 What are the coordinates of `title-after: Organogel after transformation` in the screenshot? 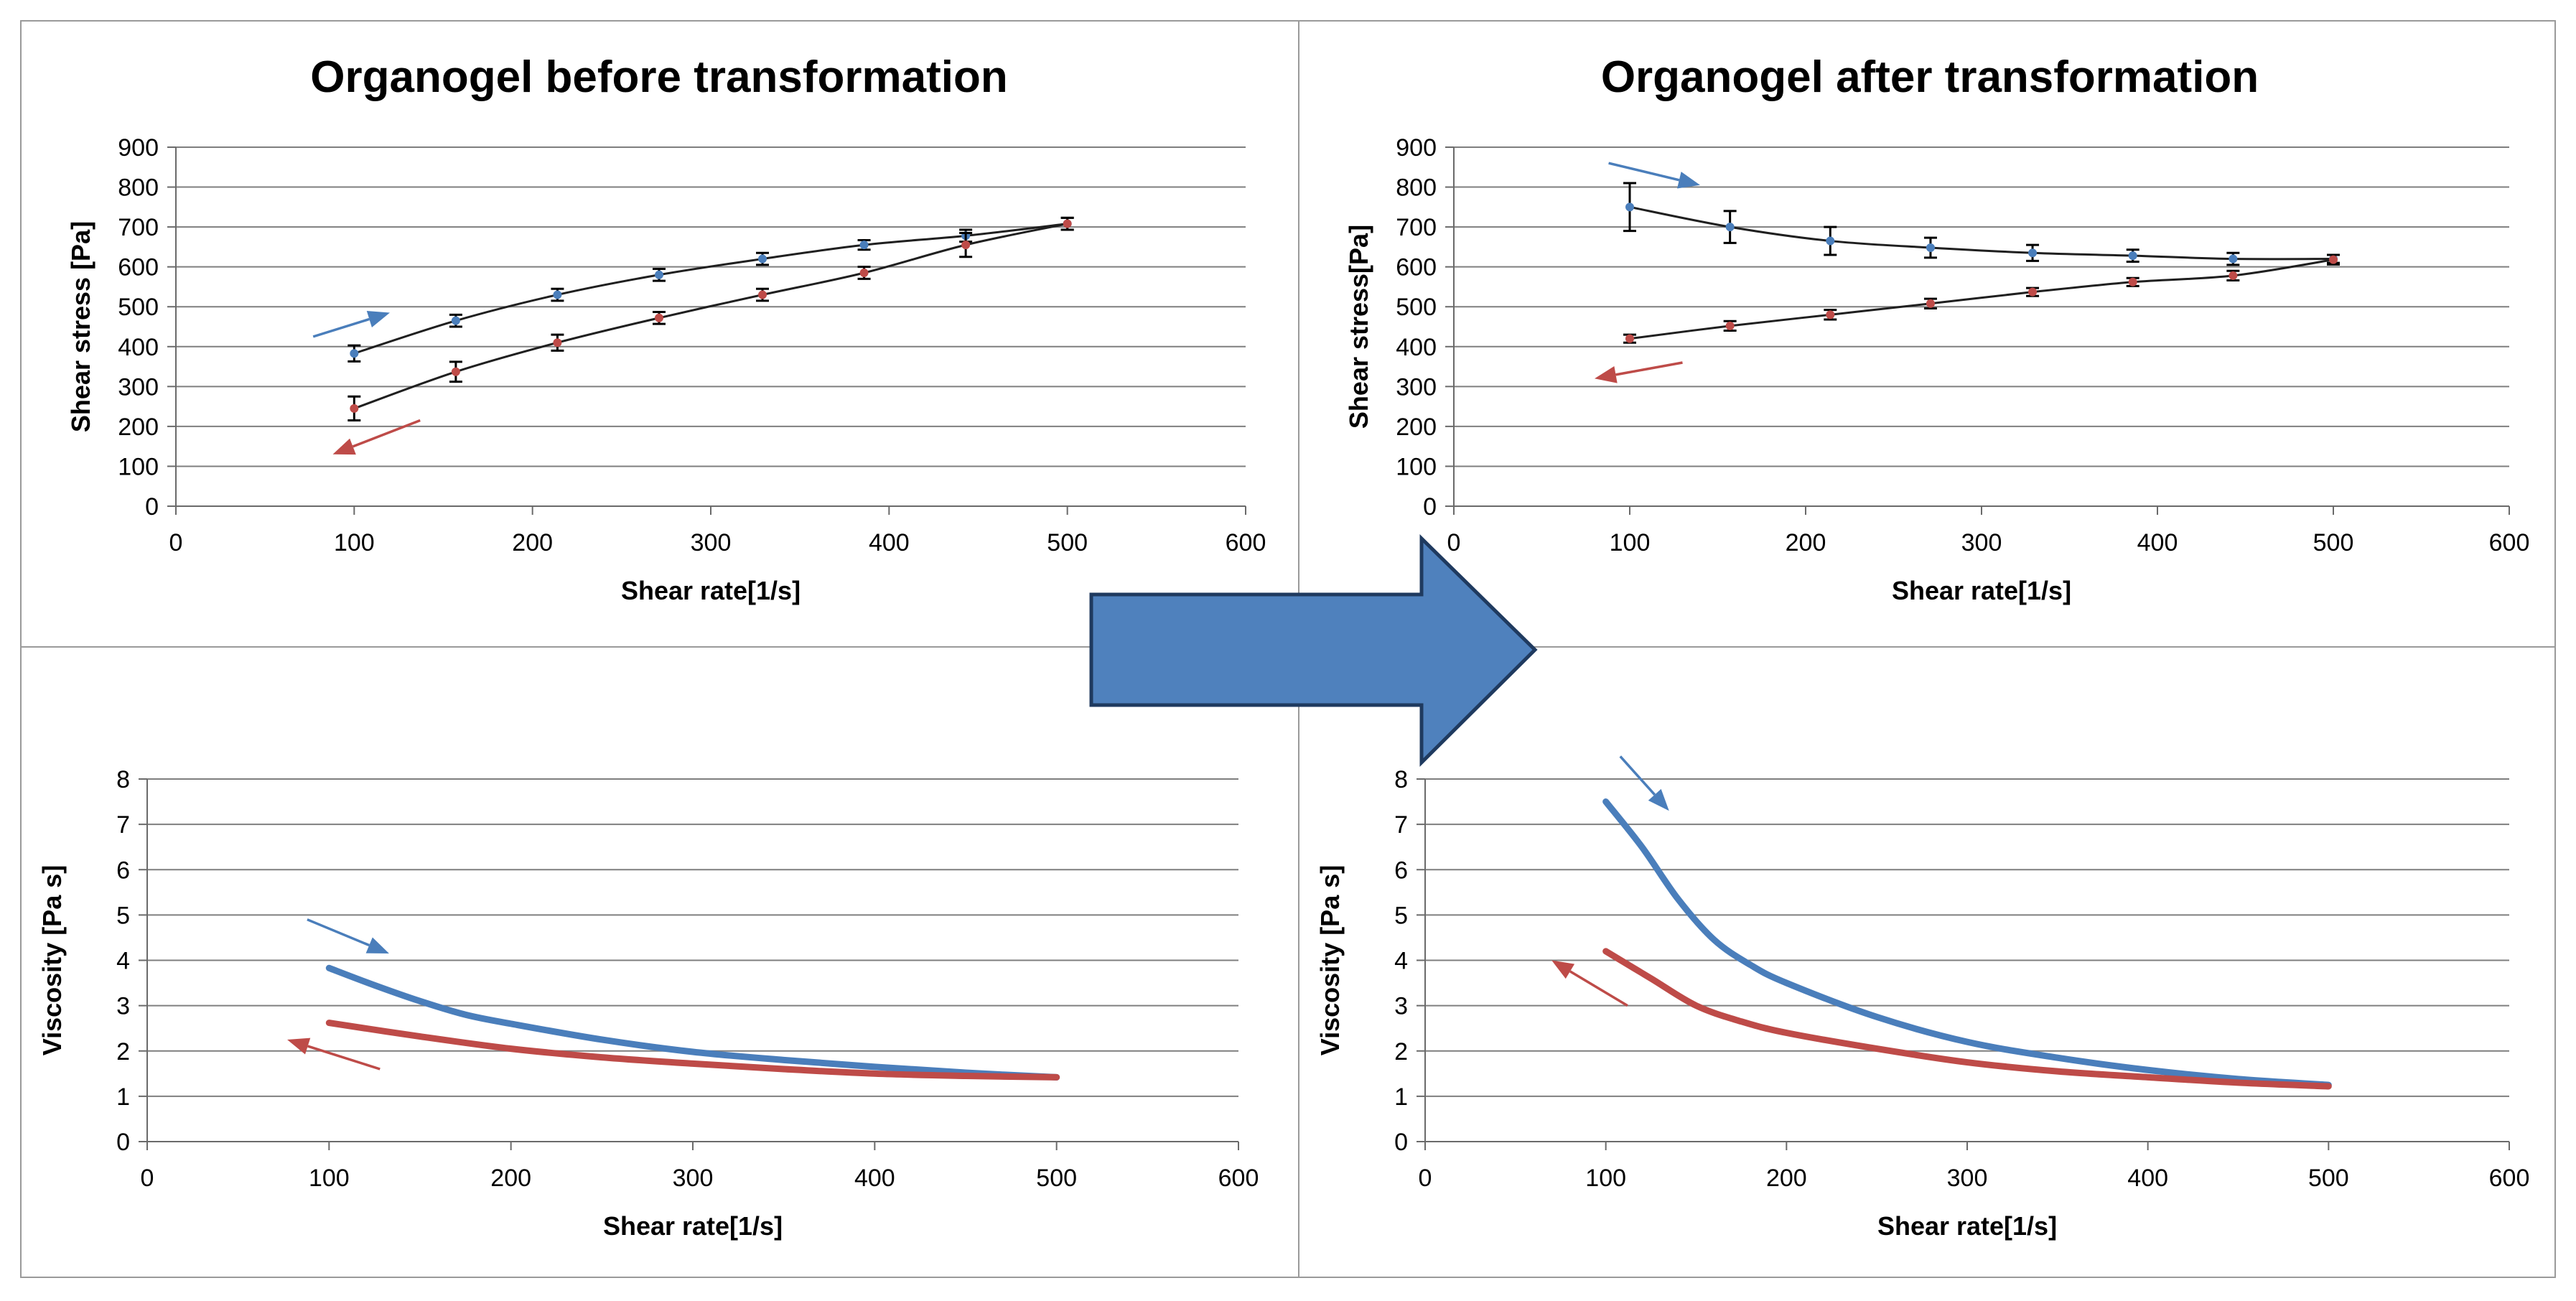 It's located at (1930, 77).